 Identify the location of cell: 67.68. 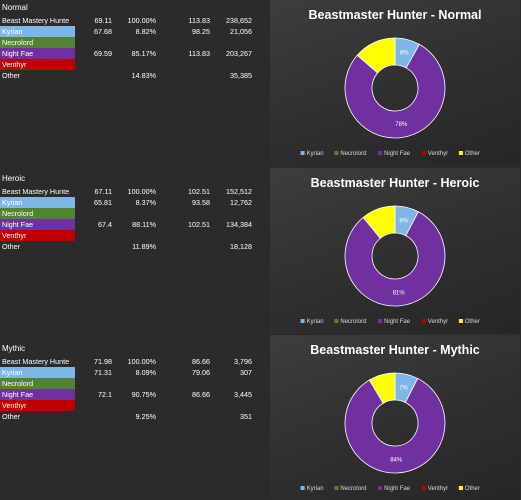
(103, 31).